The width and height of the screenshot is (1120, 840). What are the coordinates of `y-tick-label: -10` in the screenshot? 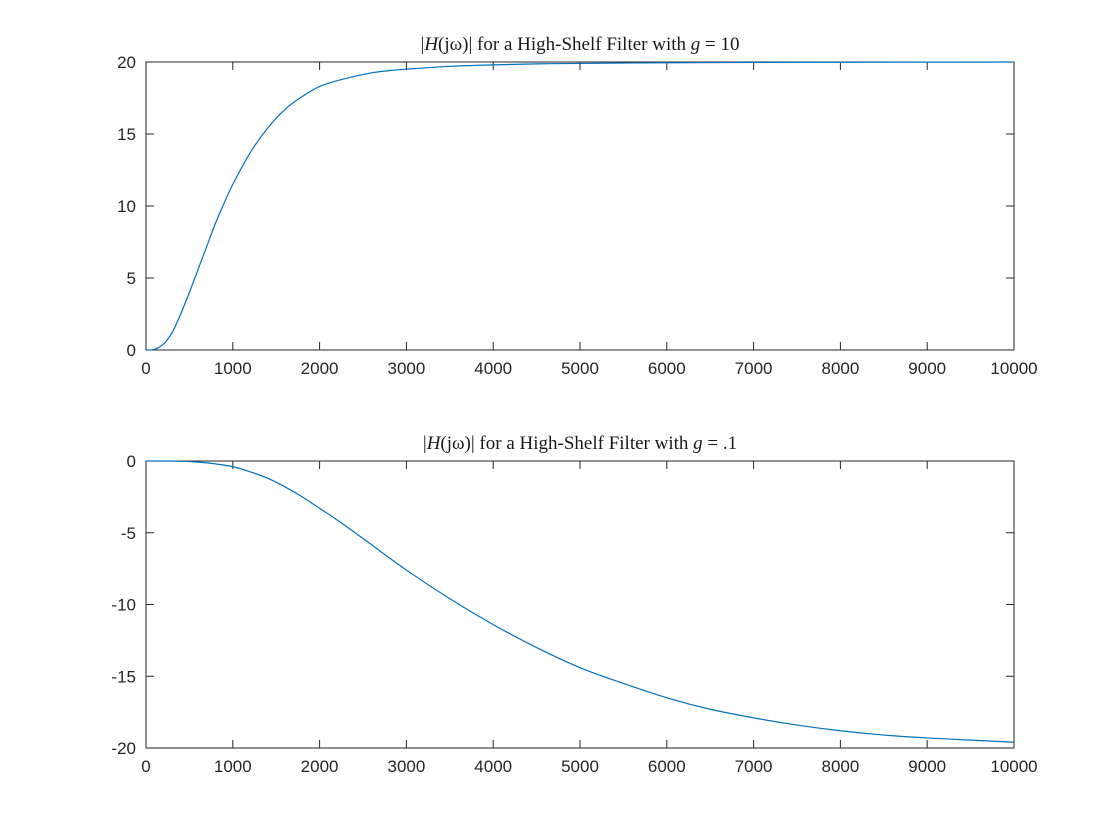 It's located at (123, 605).